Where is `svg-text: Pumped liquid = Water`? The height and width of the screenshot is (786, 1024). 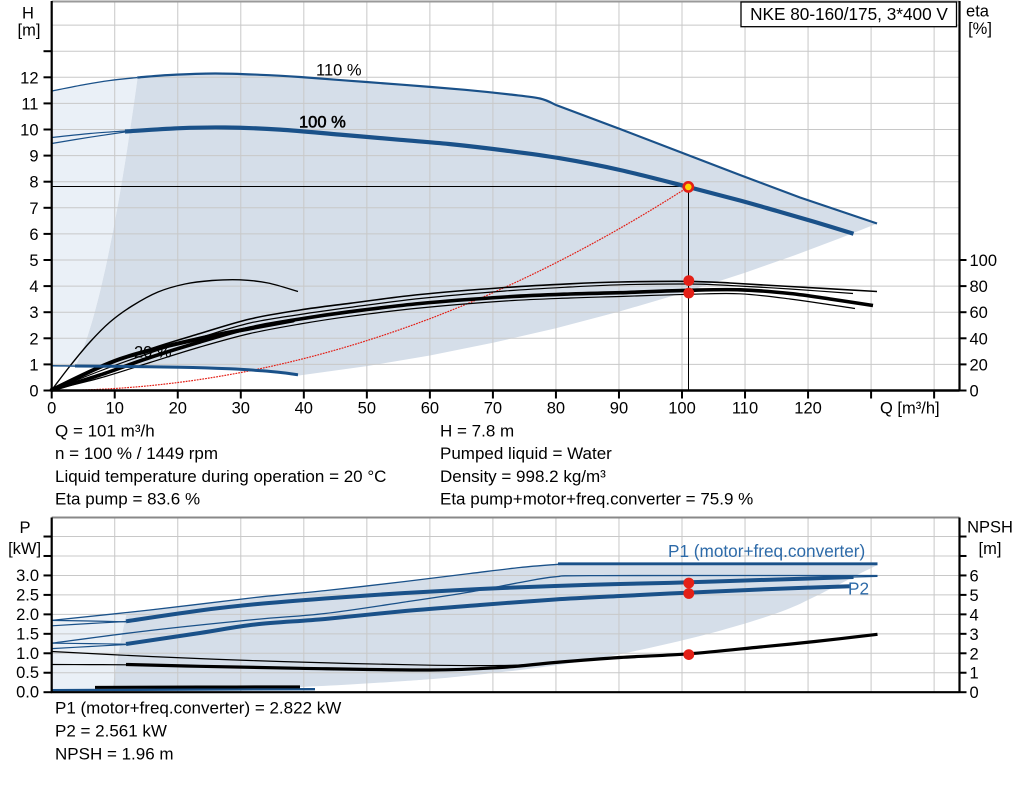
svg-text: Pumped liquid = Water is located at coordinates (526, 453).